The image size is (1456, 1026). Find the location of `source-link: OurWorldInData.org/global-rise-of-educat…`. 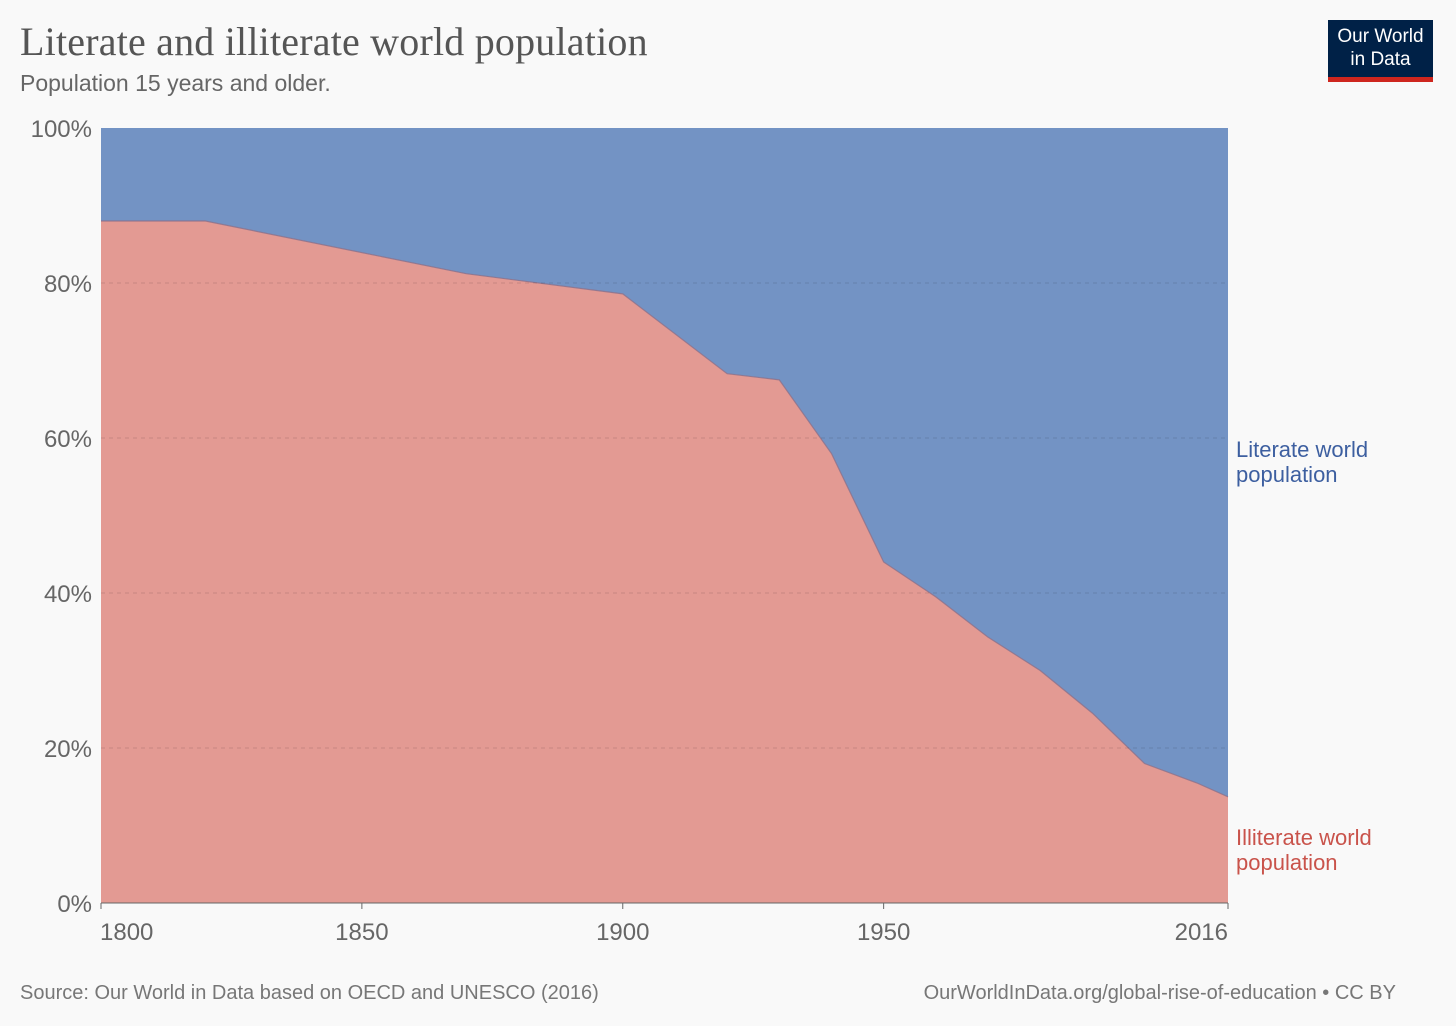

source-link: OurWorldInData.org/global-rise-of-educat… is located at coordinates (1159, 993).